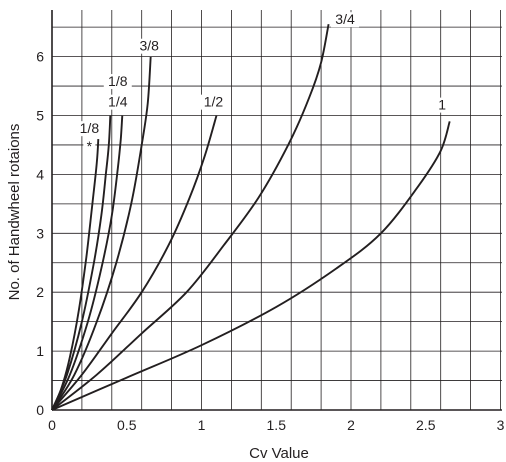  Describe the element at coordinates (52, 425) in the screenshot. I see `x-tick-label: 0` at that location.